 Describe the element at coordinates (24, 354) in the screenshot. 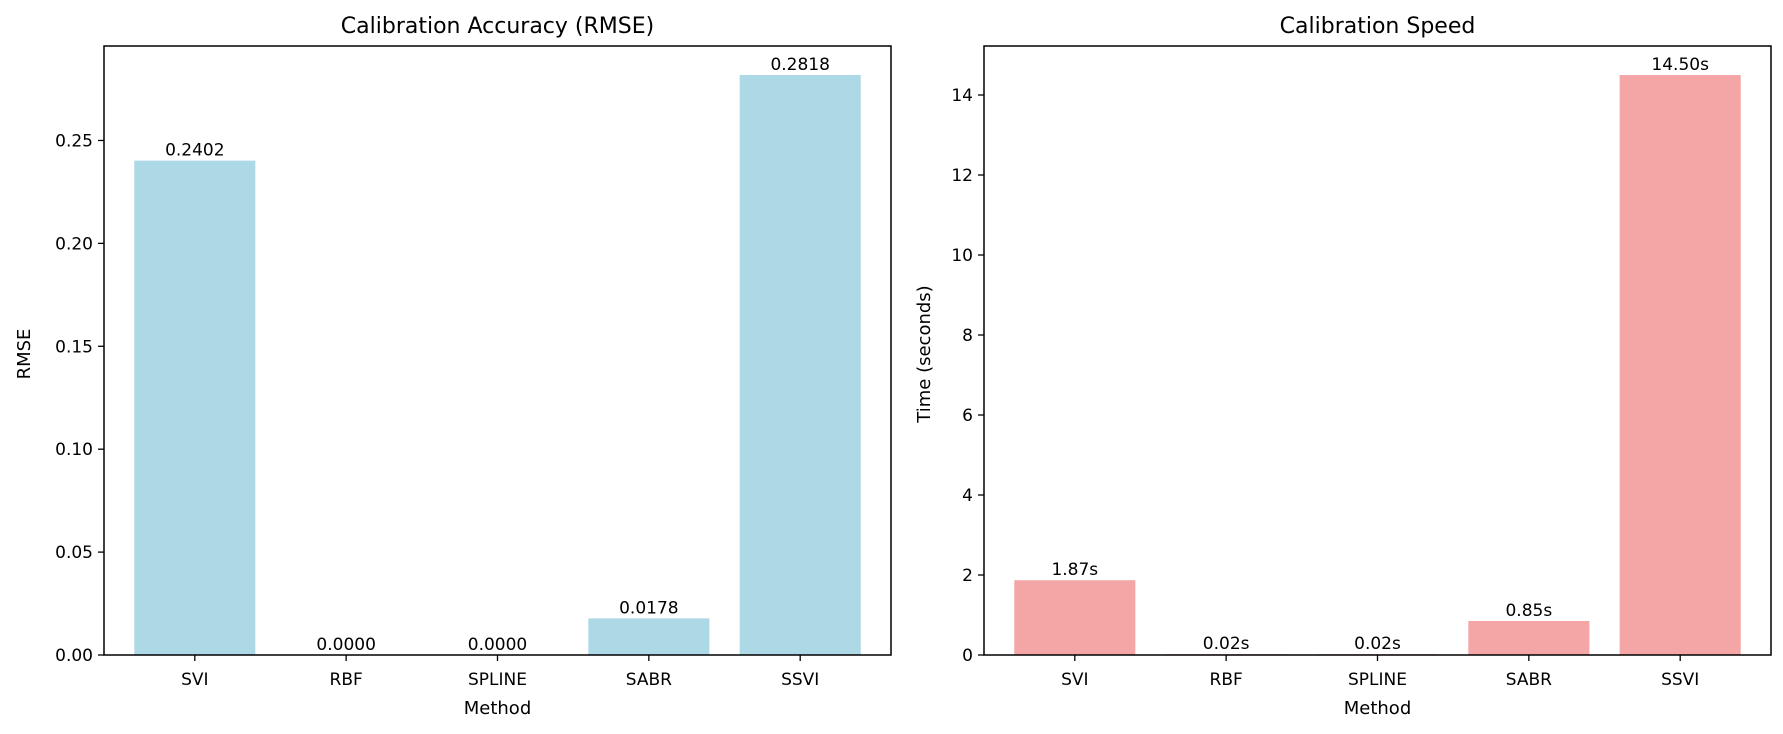

I see `y-axis-label: RMSE` at that location.